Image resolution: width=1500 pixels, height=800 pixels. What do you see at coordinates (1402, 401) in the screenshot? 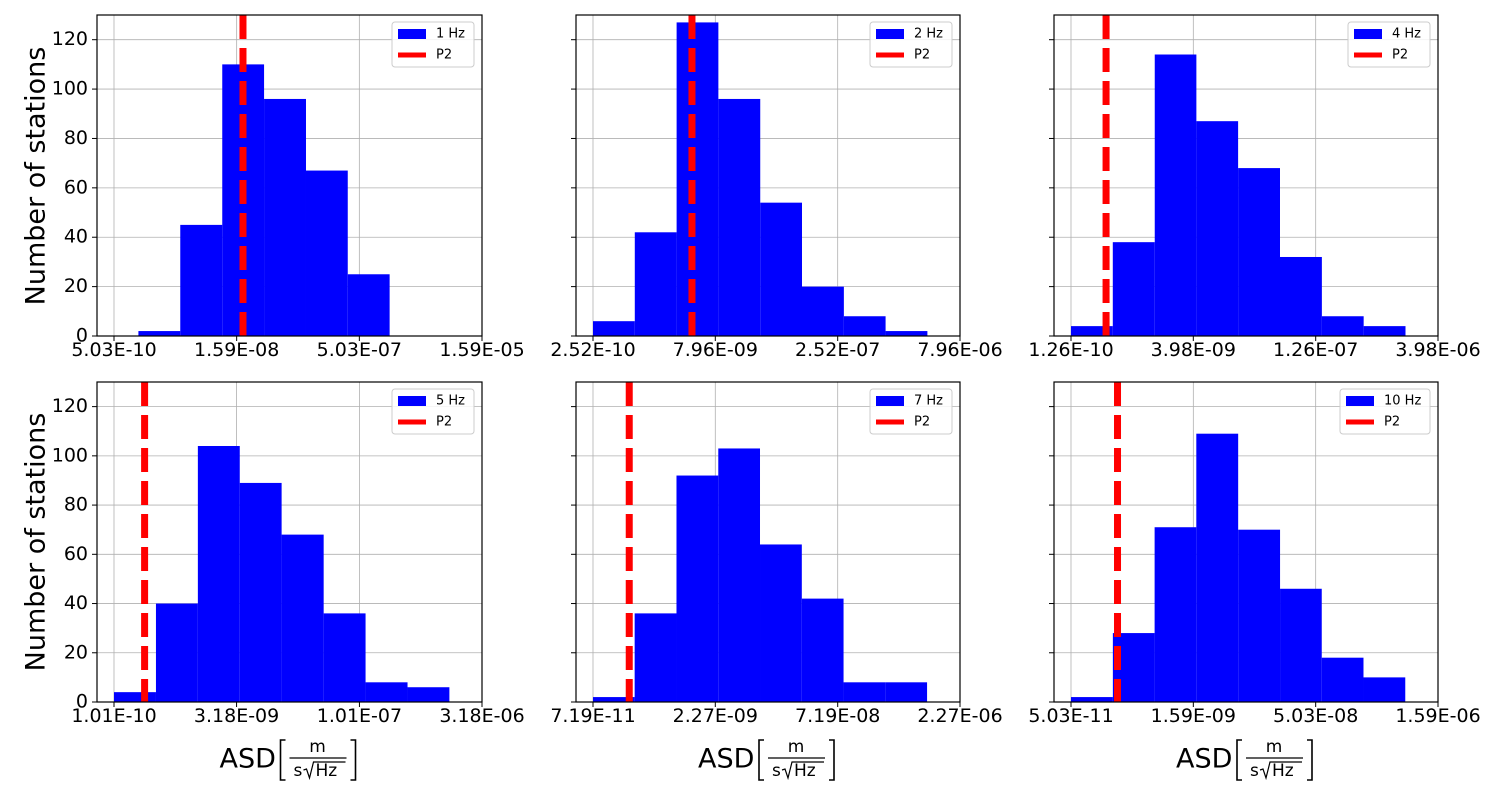
I see `legend-label-histogram: 10 Hz` at bounding box center [1402, 401].